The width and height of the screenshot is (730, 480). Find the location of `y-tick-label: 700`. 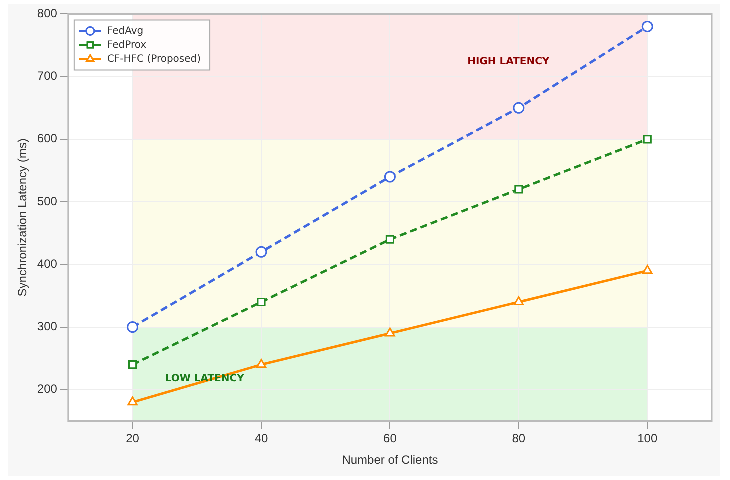

y-tick-label: 700 is located at coordinates (47, 76).